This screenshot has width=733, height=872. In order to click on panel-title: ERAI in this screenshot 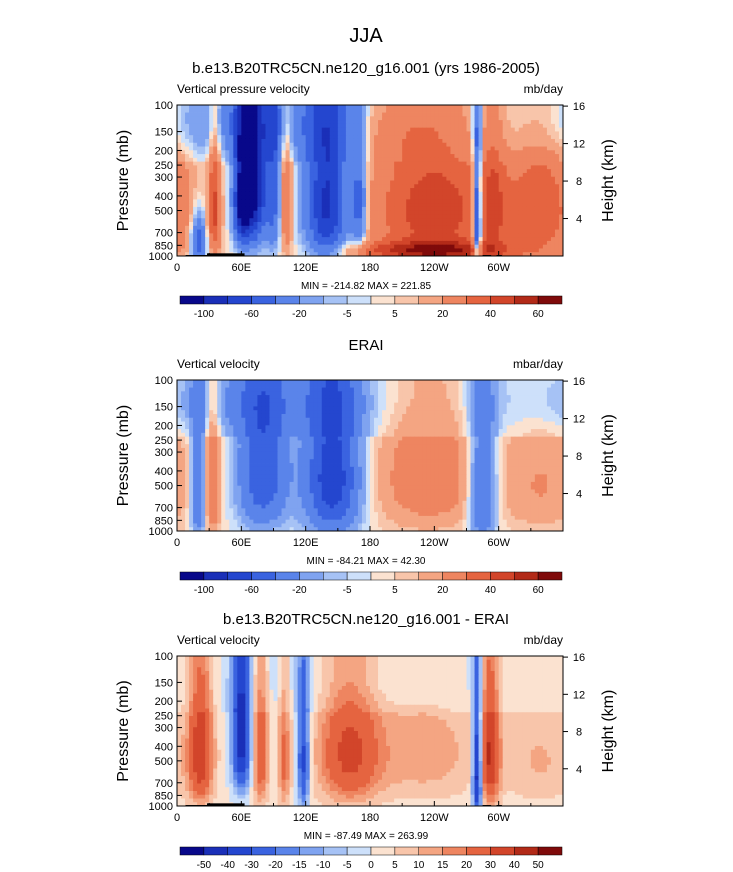, I will do `click(365, 345)`.